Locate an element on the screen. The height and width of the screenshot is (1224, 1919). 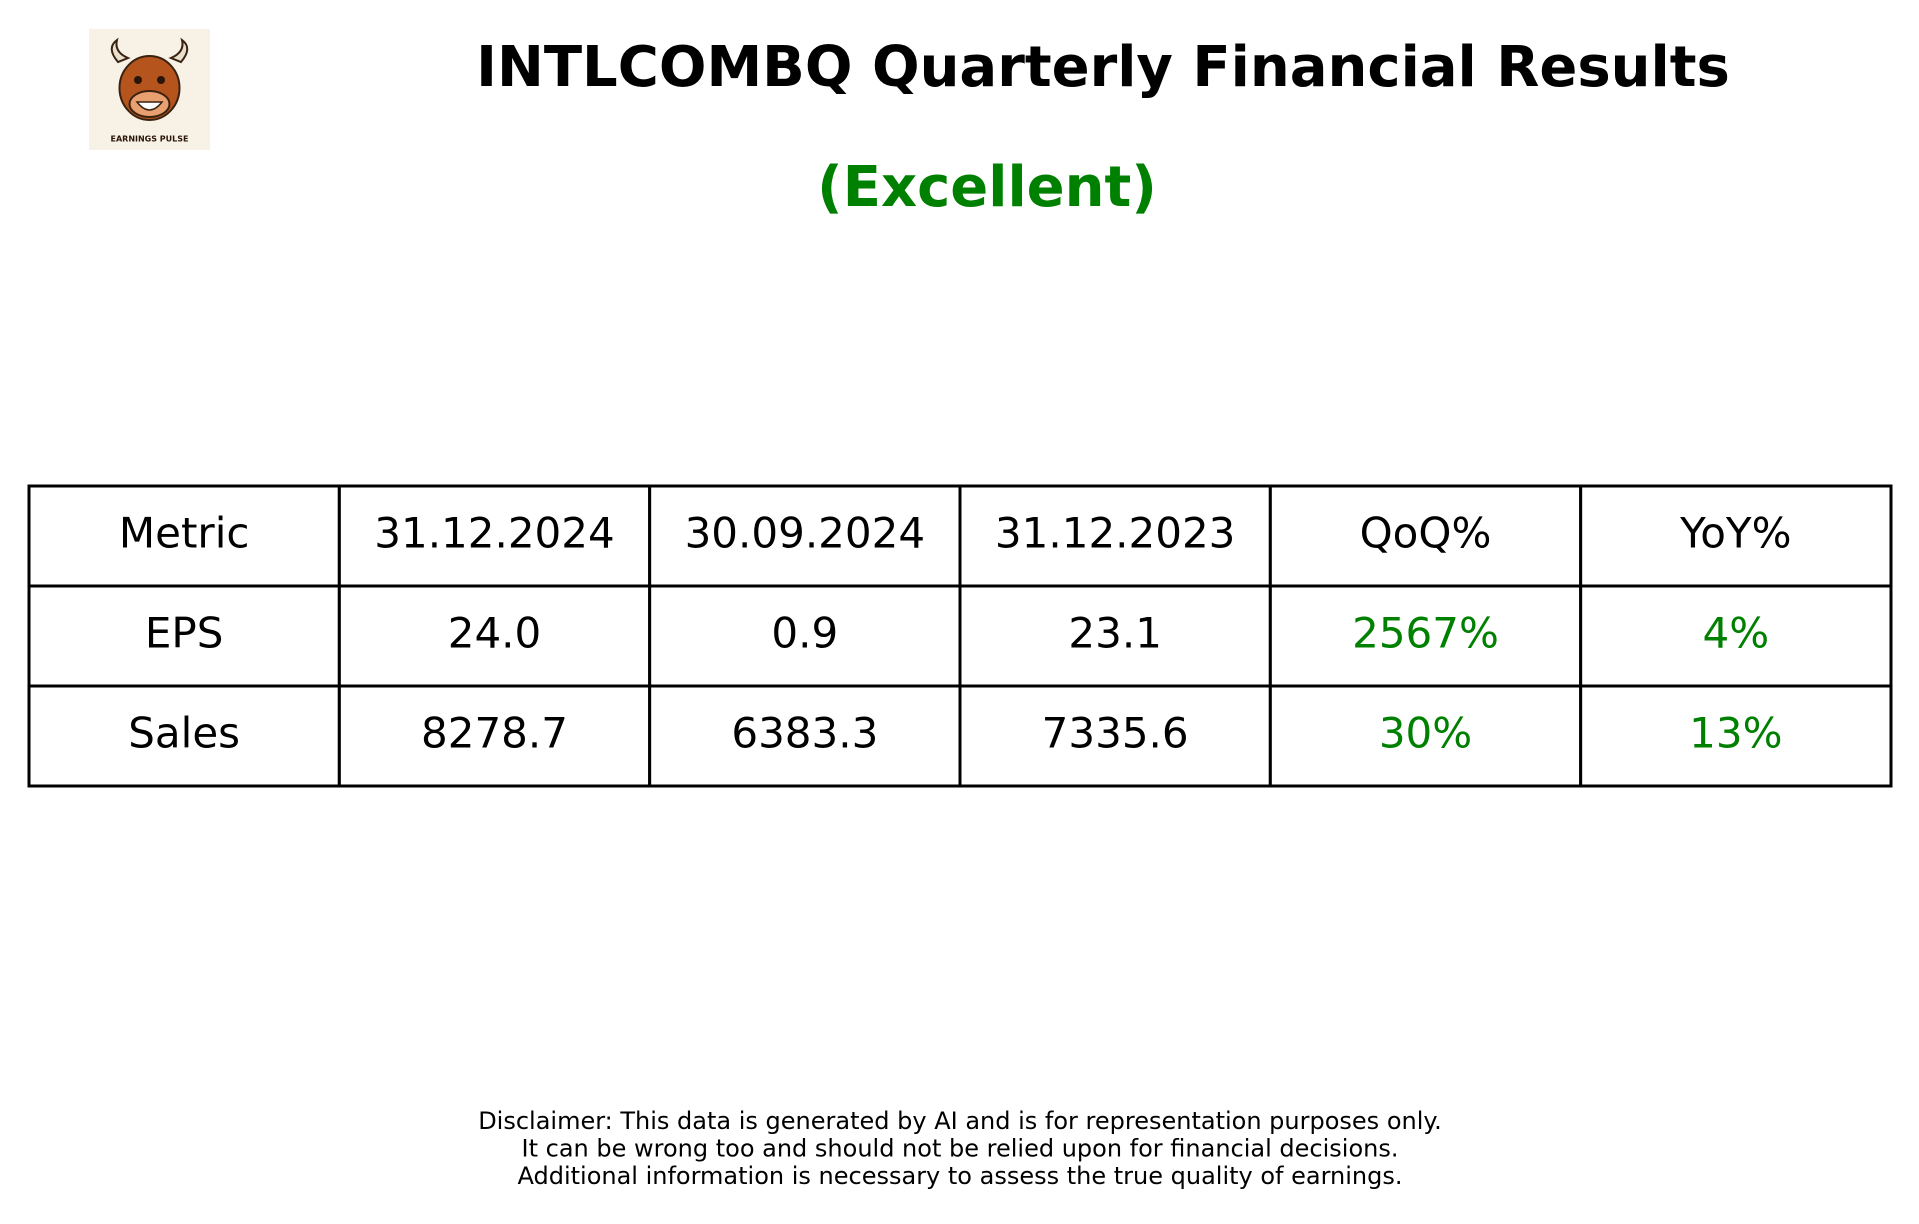
cell-value: 30% is located at coordinates (1425, 733).